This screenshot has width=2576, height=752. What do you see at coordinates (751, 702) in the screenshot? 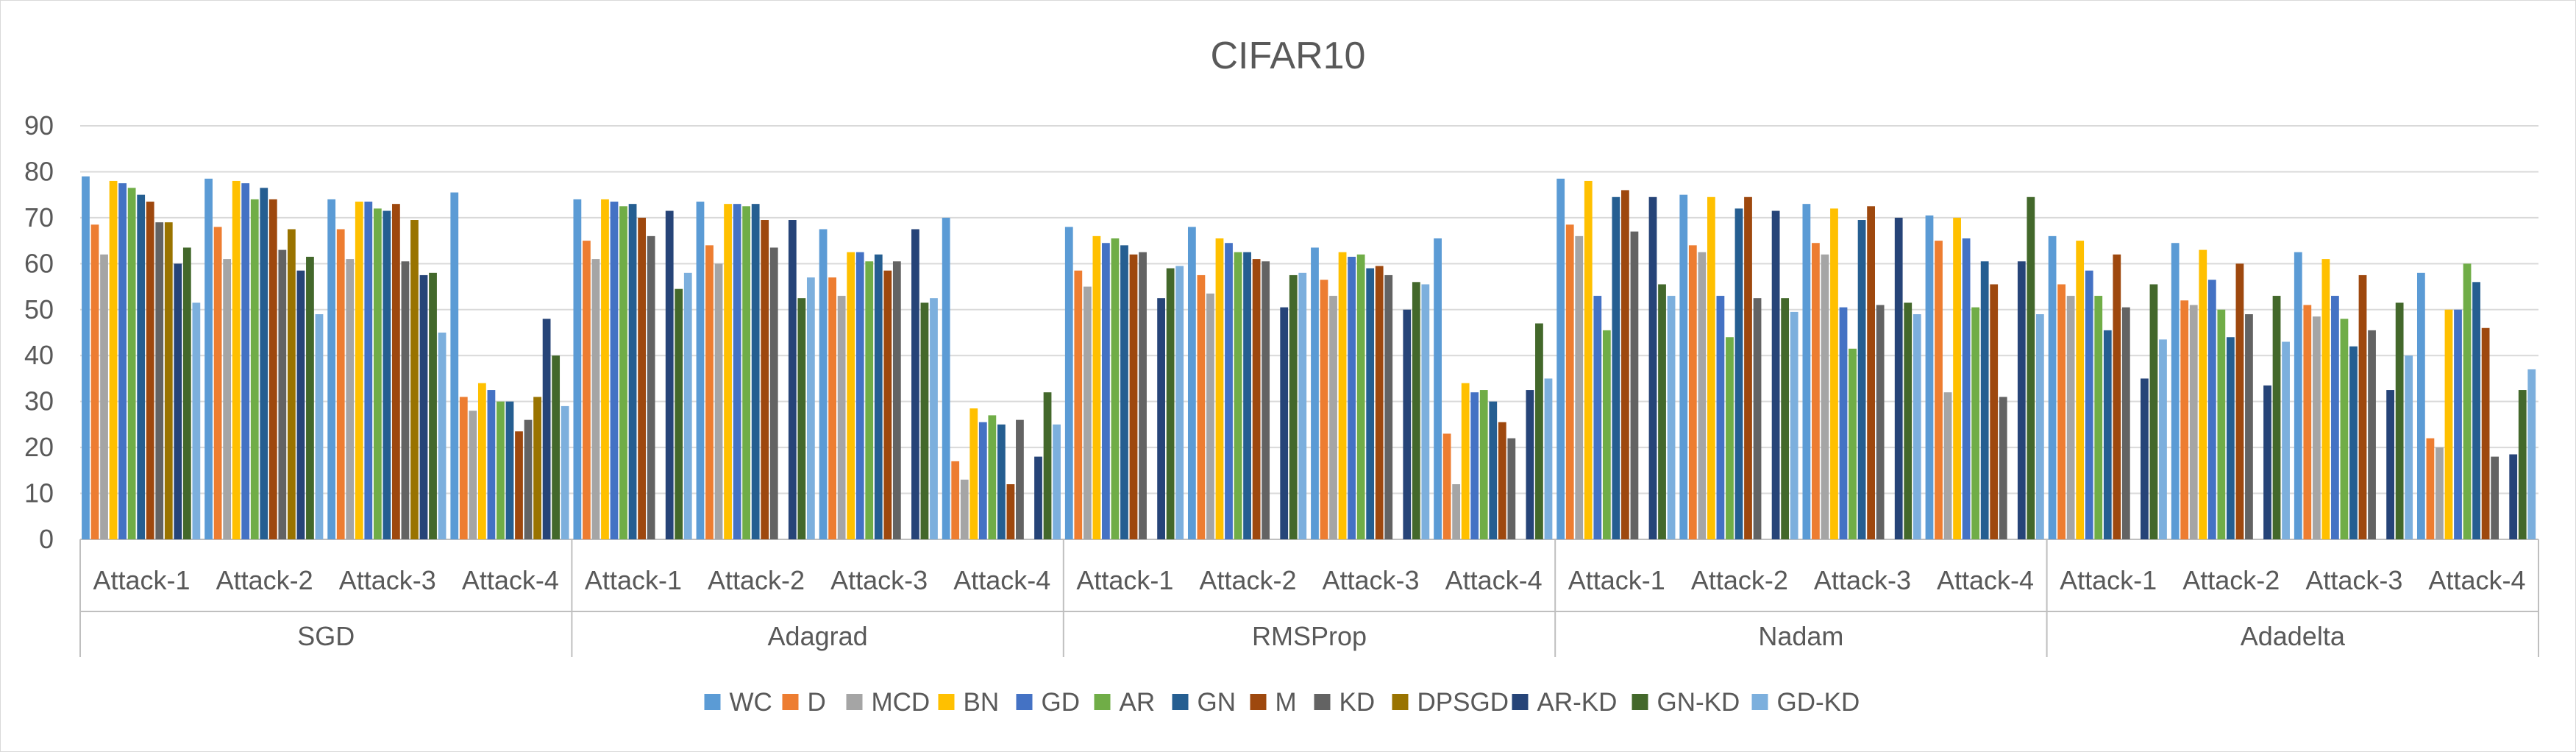
I see `legend-label-wc: WC` at bounding box center [751, 702].